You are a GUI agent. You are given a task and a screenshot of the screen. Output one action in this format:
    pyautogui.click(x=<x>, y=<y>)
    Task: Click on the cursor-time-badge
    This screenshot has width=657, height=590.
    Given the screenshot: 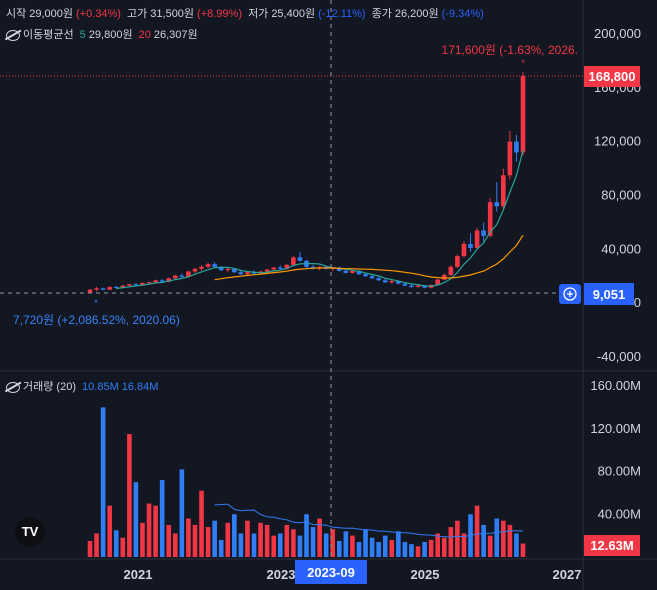 What is the action you would take?
    pyautogui.click(x=331, y=572)
    